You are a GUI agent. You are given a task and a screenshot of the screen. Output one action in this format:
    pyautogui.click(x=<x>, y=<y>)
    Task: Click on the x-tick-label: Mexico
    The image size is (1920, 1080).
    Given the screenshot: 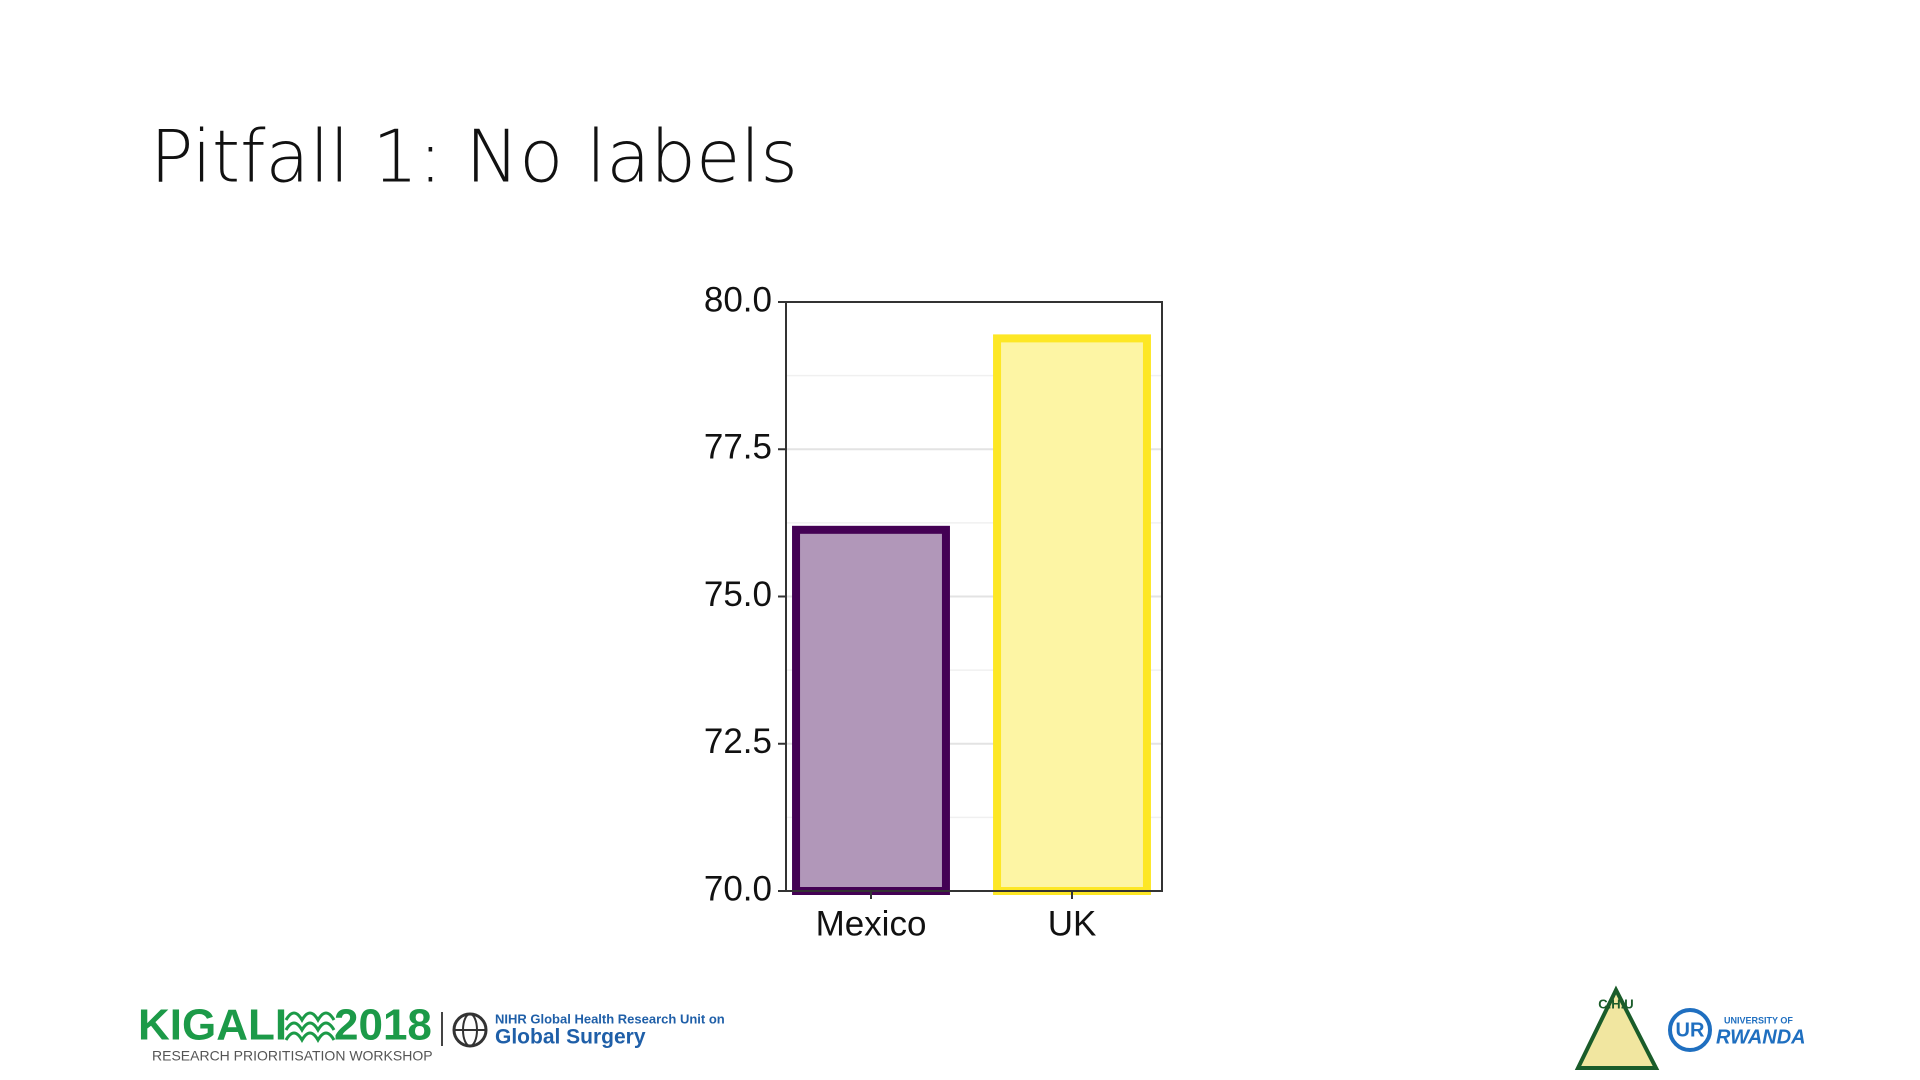 What is the action you would take?
    pyautogui.click(x=871, y=923)
    